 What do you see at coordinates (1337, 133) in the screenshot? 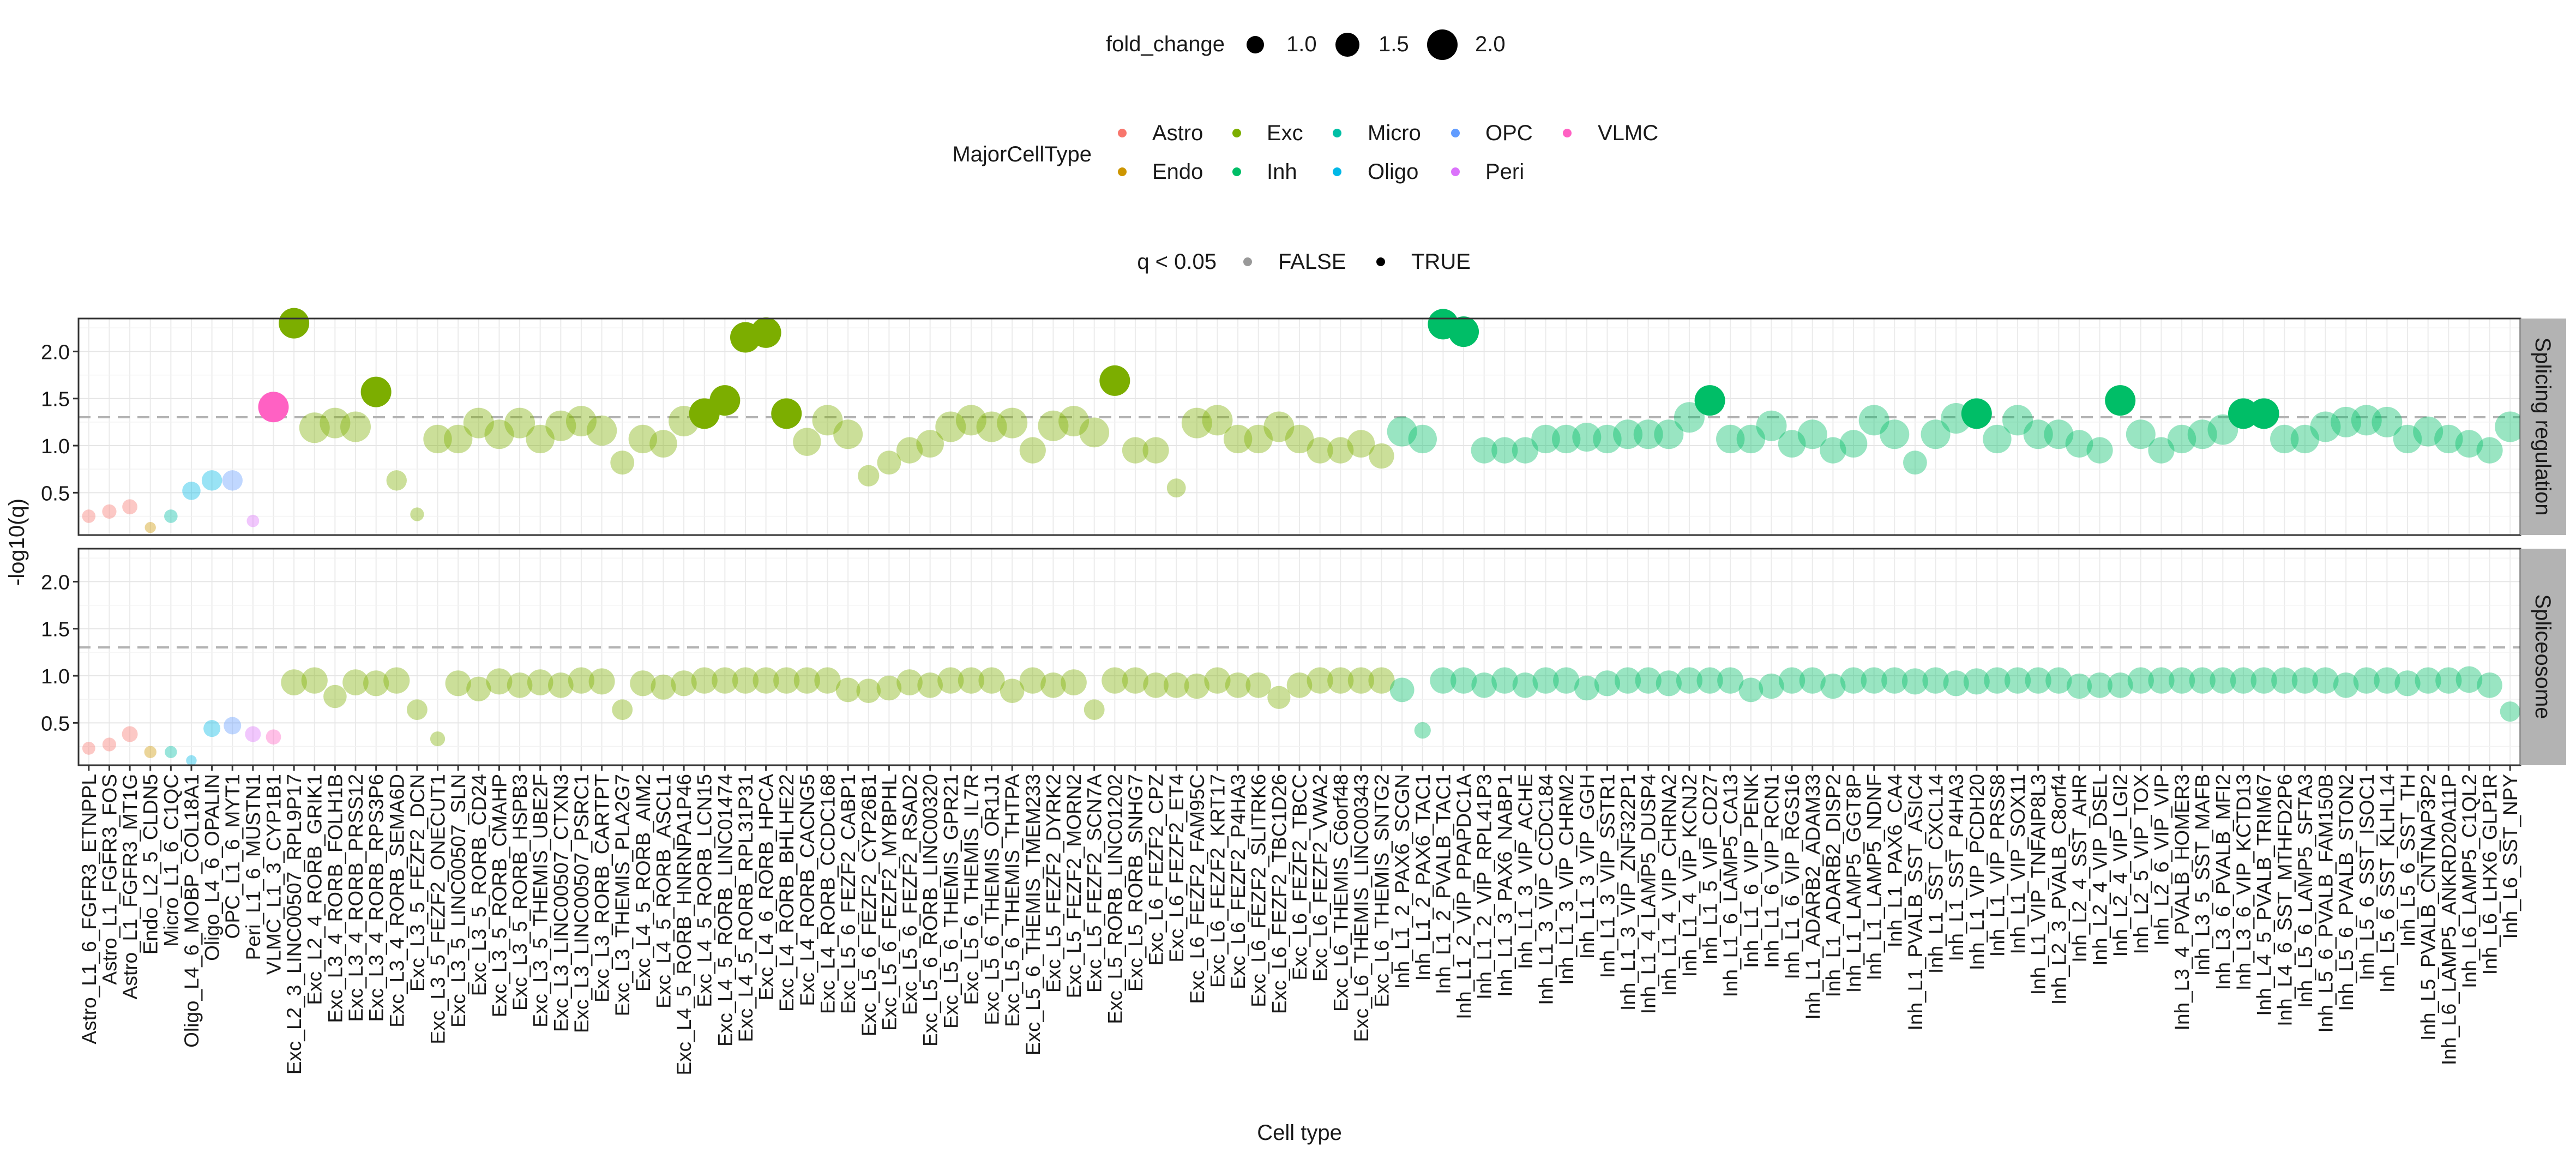
I see `legend-color-key-micro` at bounding box center [1337, 133].